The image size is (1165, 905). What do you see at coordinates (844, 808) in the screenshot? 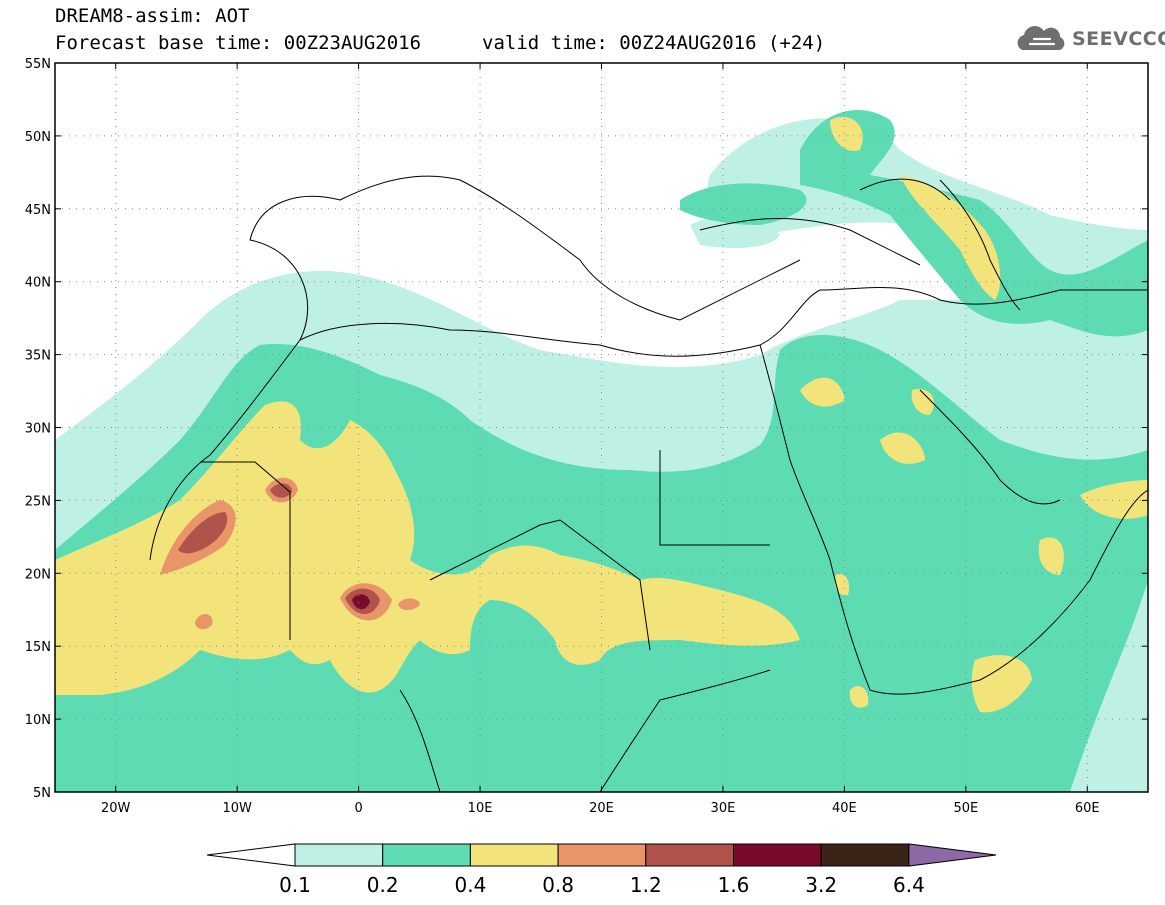
I see `lon-tick-label: 40E` at bounding box center [844, 808].